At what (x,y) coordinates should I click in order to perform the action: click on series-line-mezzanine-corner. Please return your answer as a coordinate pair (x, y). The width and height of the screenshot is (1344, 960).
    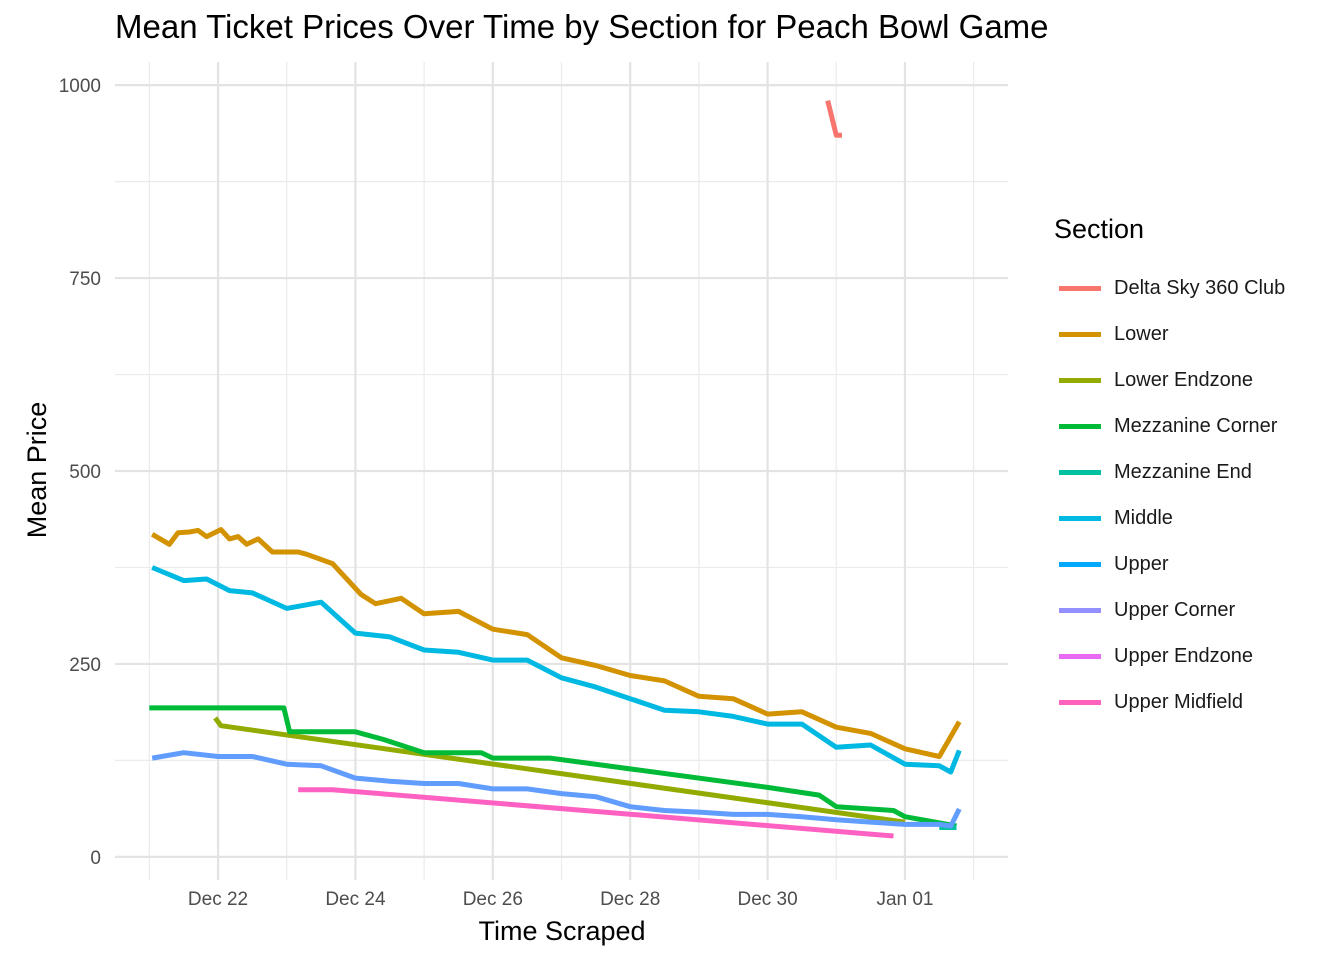
    Looking at the image, I should click on (553, 767).